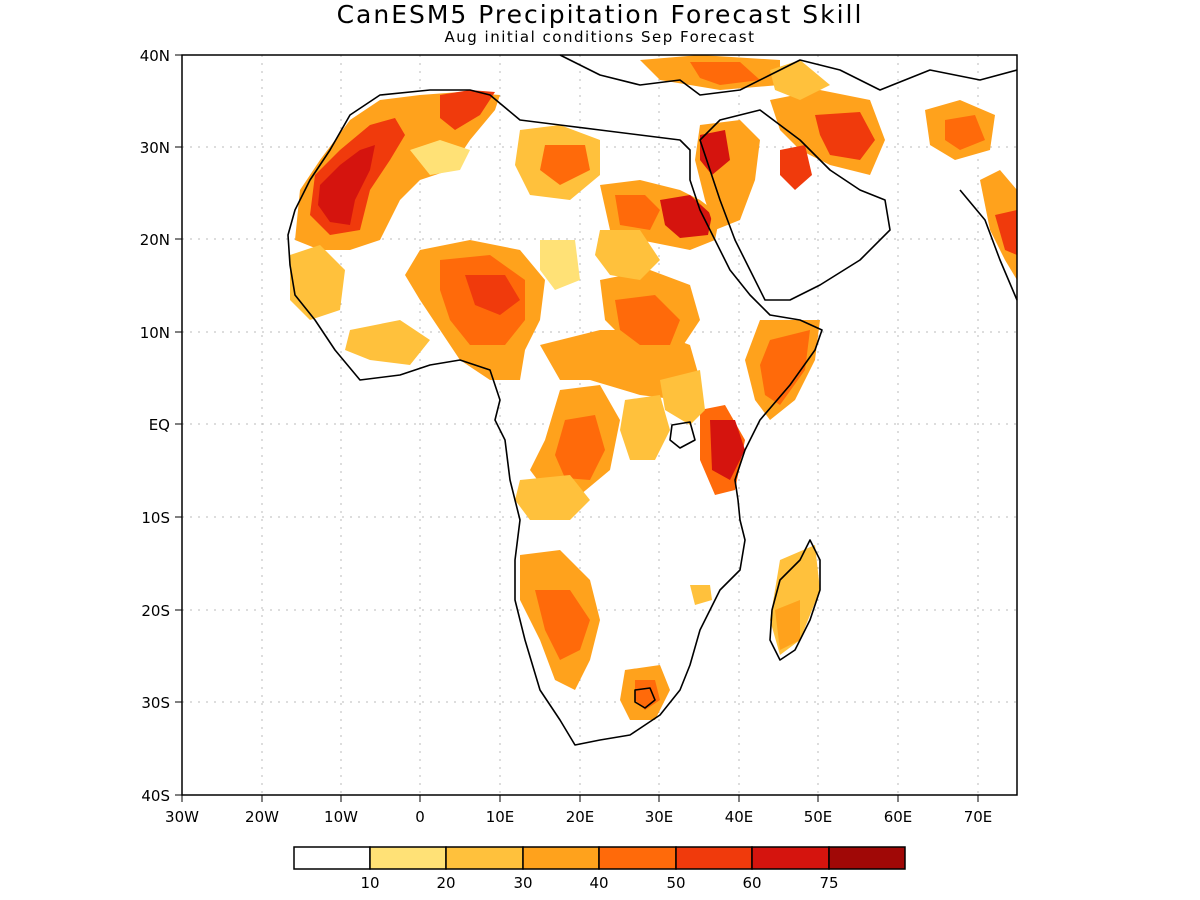 Image resolution: width=1200 pixels, height=900 pixels. I want to click on x-tick-label: 10E, so click(500, 817).